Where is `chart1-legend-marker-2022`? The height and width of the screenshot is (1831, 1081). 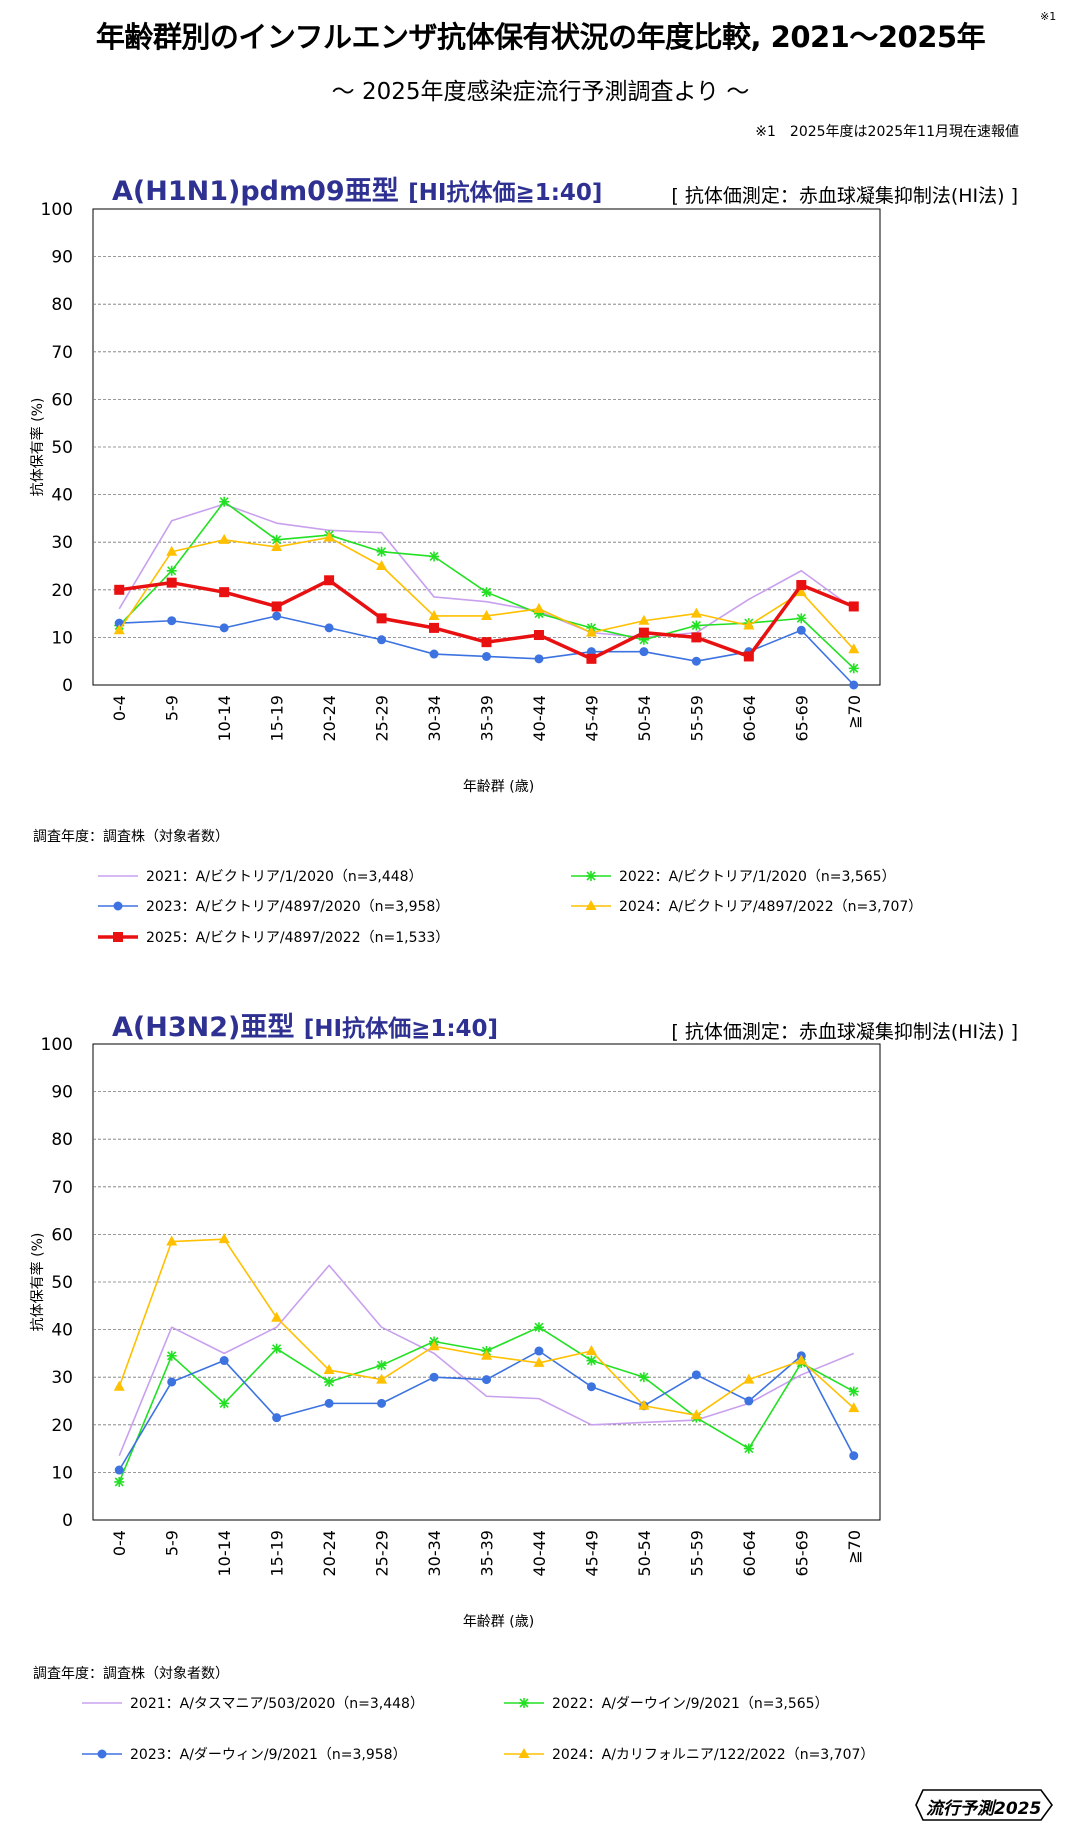
chart1-legend-marker-2022 is located at coordinates (591, 876).